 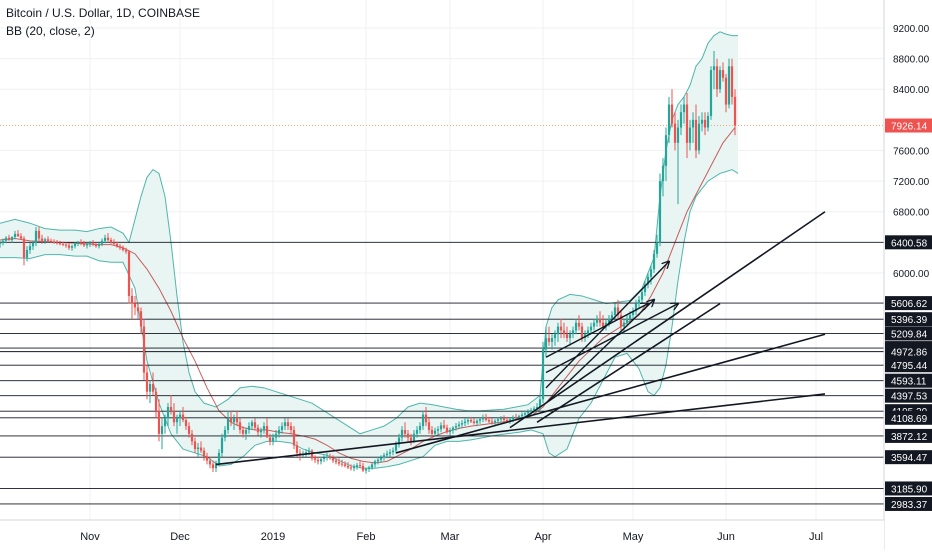 I want to click on indicator-label: BB (20, close, 2), so click(x=50, y=31).